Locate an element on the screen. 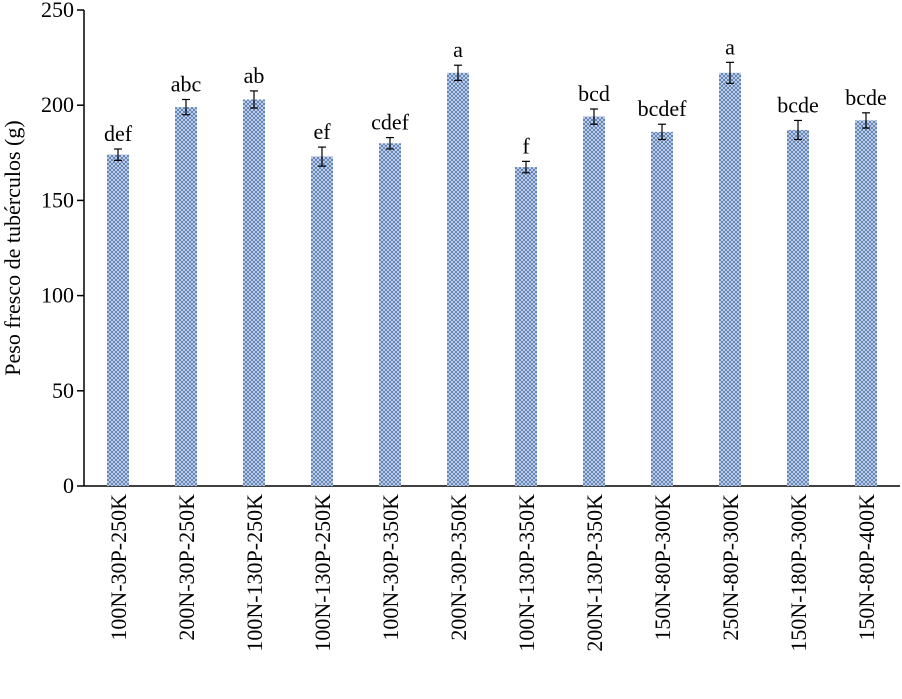 The width and height of the screenshot is (902, 699). x-tick-label: 200N-130P-350K is located at coordinates (594, 573).